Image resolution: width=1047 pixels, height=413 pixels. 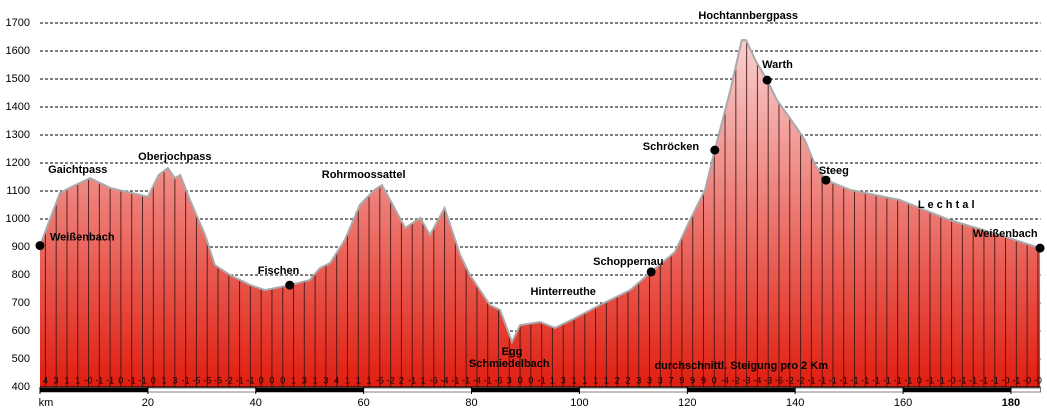 What do you see at coordinates (671, 147) in the screenshot?
I see `waypoint-label: Schröcken` at bounding box center [671, 147].